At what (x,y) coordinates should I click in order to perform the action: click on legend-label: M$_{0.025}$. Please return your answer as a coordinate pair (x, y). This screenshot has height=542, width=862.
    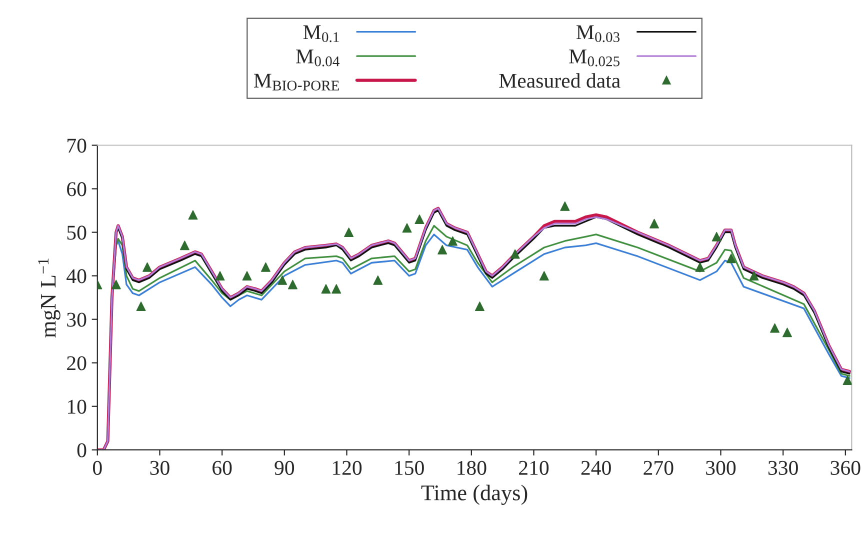
    Looking at the image, I should click on (594, 58).